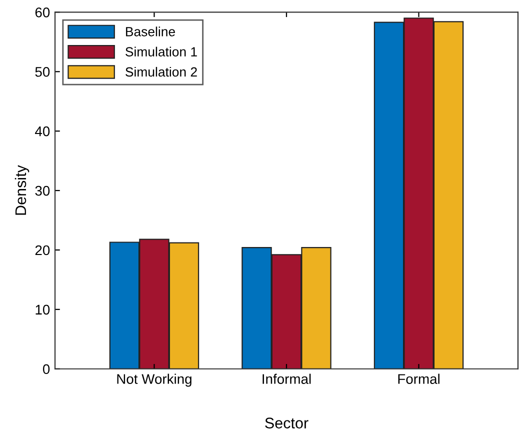  What do you see at coordinates (42, 191) in the screenshot?
I see `y-tick-label: 30` at bounding box center [42, 191].